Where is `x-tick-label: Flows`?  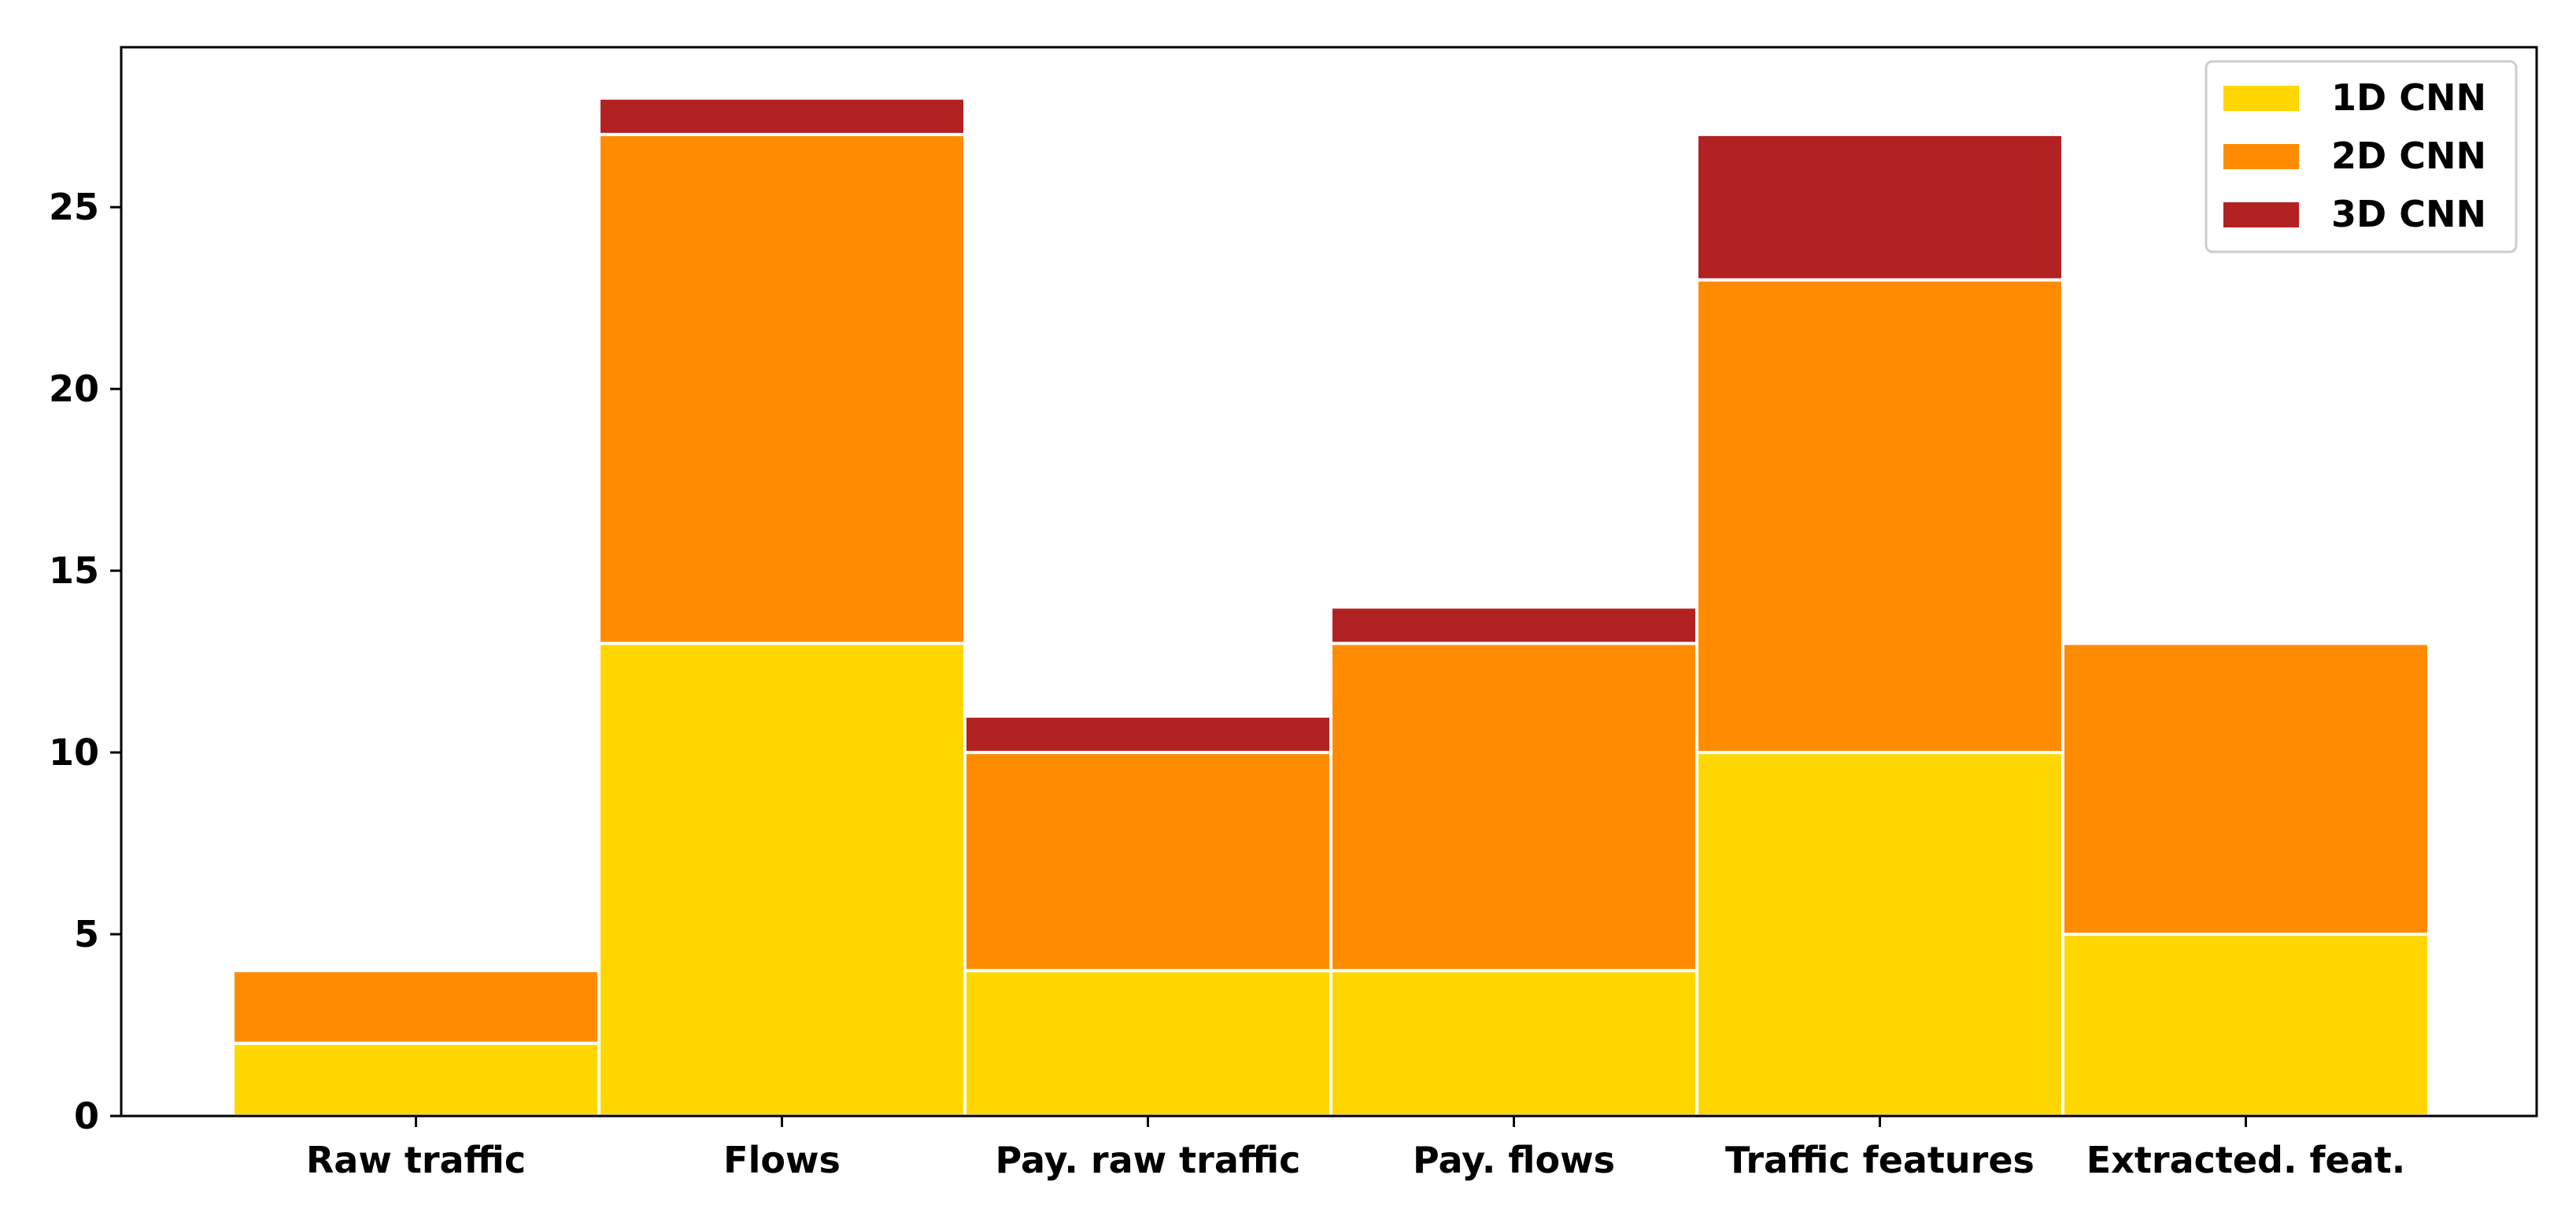
x-tick-label: Flows is located at coordinates (782, 1160).